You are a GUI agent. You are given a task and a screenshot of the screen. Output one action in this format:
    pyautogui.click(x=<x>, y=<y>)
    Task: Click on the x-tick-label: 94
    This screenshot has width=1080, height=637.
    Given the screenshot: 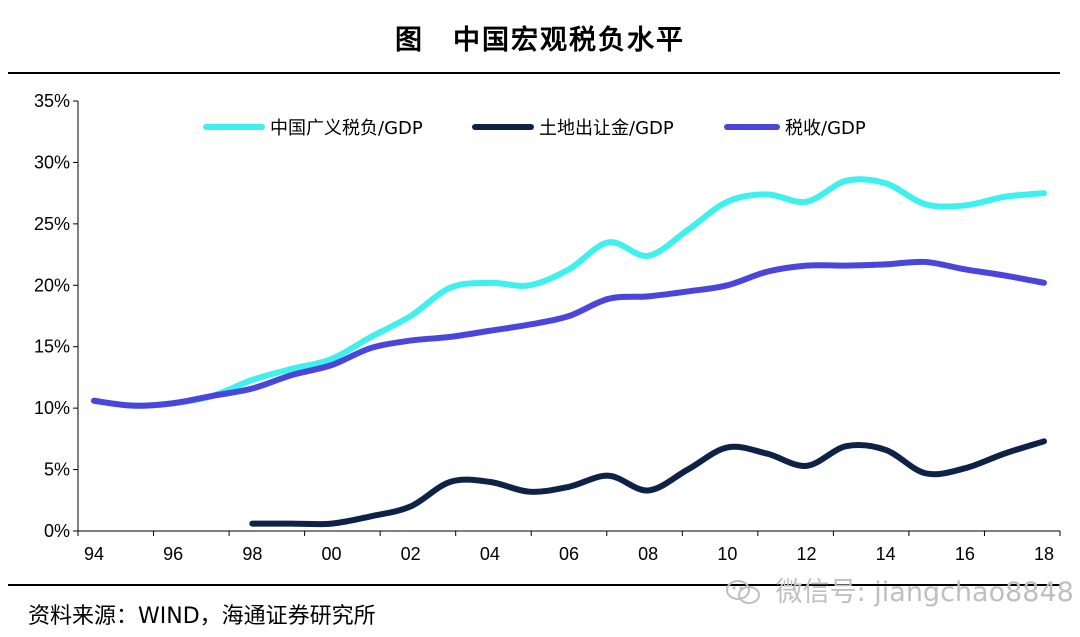 What is the action you would take?
    pyautogui.click(x=94, y=554)
    